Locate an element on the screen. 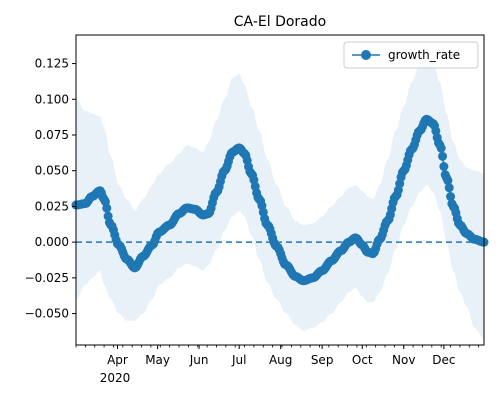 Image resolution: width=500 pixels, height=400 pixels. x-tick-label: Jun is located at coordinates (199, 360).